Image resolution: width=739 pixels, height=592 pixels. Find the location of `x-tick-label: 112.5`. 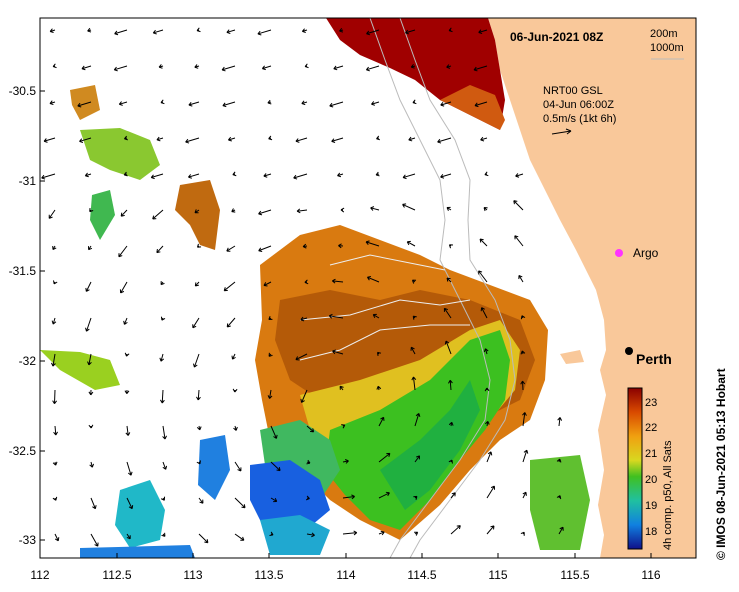

x-tick-label: 112.5 is located at coordinates (117, 575).